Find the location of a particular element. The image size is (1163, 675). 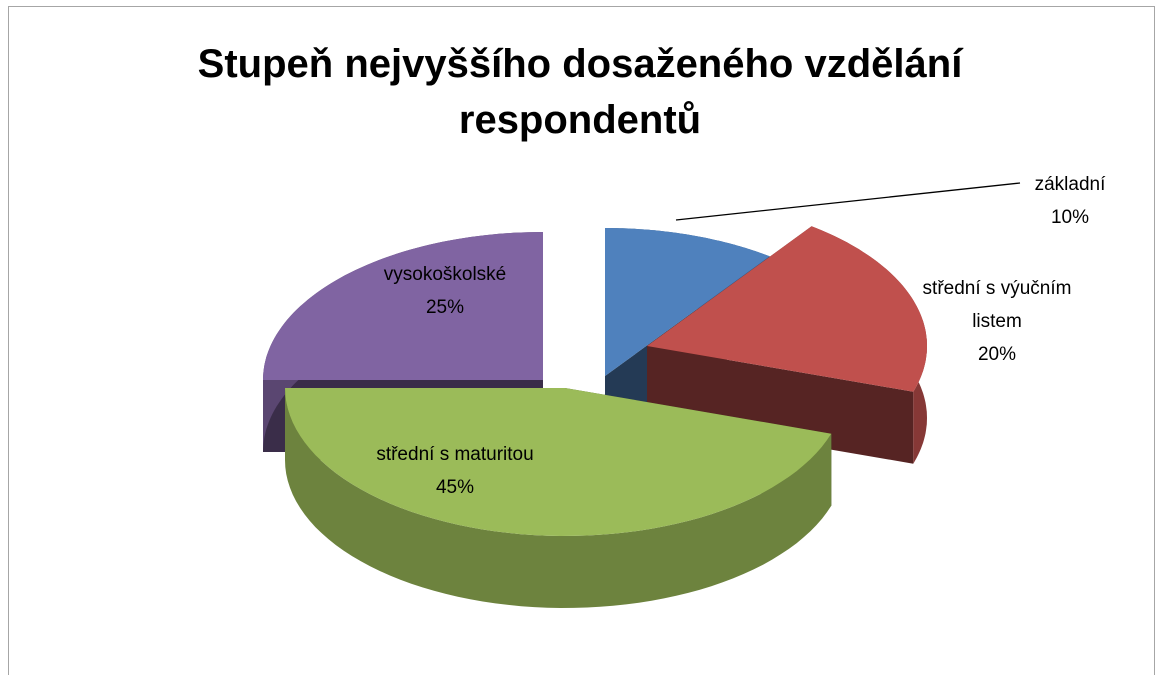

pie-slice is located at coordinates (787, 345).